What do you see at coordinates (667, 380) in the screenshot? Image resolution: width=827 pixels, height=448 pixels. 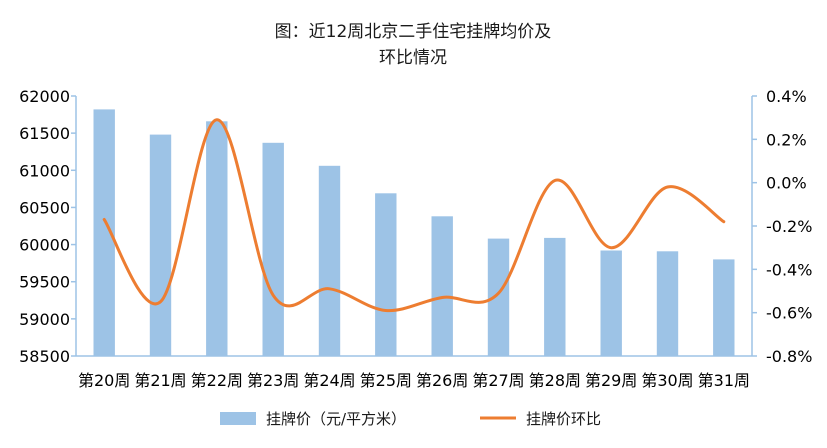 I see `x-tick-label-11: 第30周` at bounding box center [667, 380].